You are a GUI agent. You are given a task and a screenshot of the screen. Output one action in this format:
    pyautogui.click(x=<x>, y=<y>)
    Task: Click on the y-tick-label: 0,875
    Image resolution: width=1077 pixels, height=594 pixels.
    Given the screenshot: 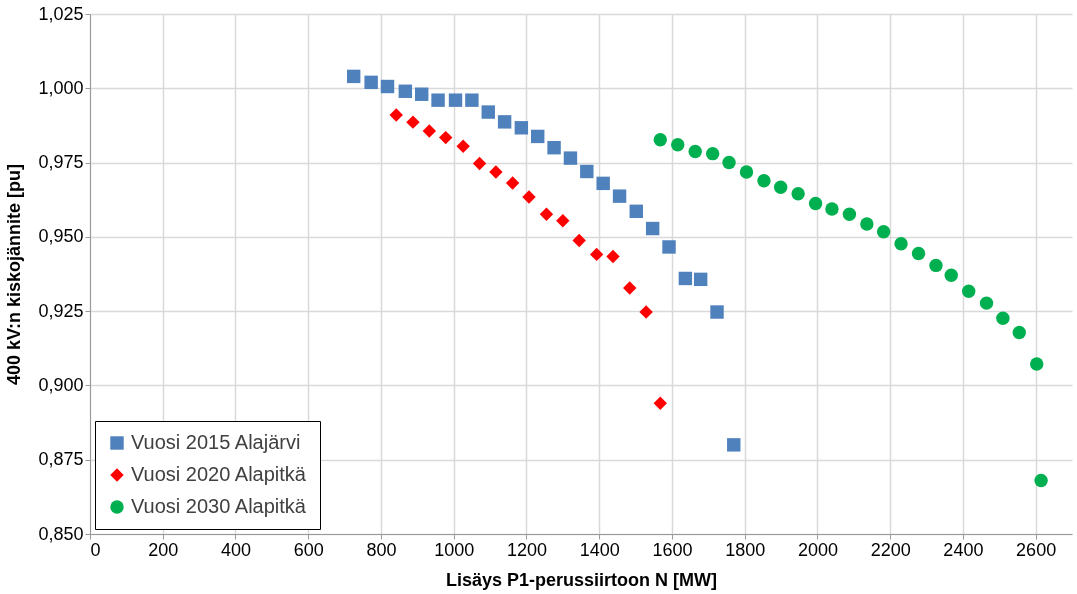 What is the action you would take?
    pyautogui.click(x=61, y=459)
    